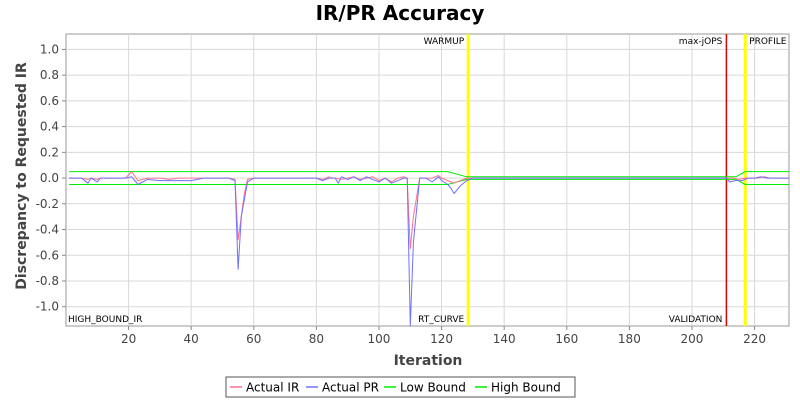 This screenshot has height=400, width=800. I want to click on y-tick-label: 0.0, so click(49, 178).